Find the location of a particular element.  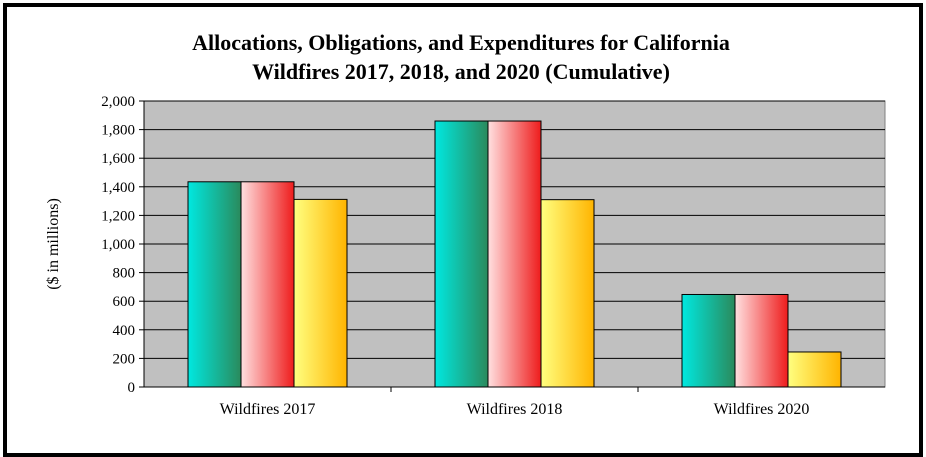

y-tick-label: 2,000 is located at coordinates (118, 102).